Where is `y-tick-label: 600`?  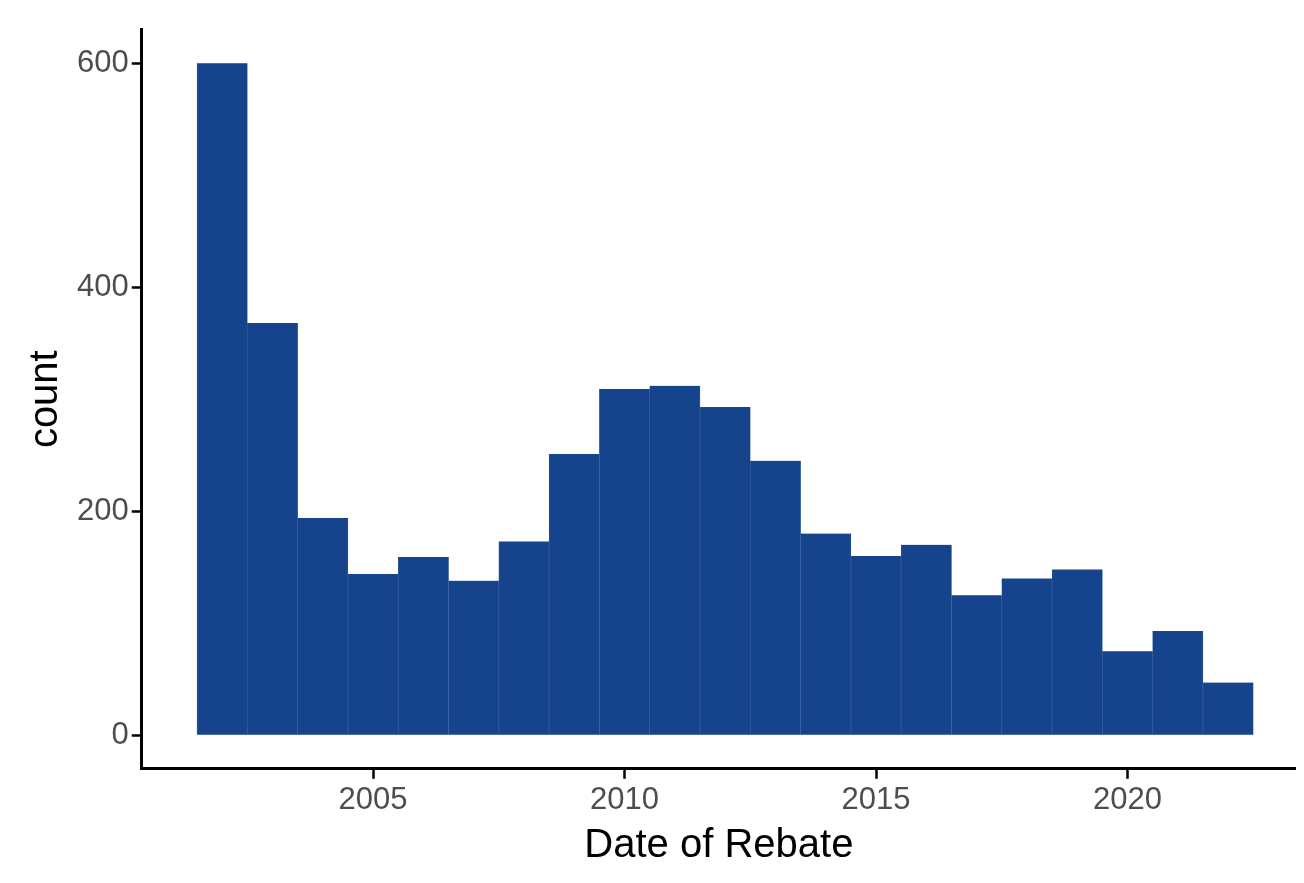
y-tick-label: 600 is located at coordinates (102, 61).